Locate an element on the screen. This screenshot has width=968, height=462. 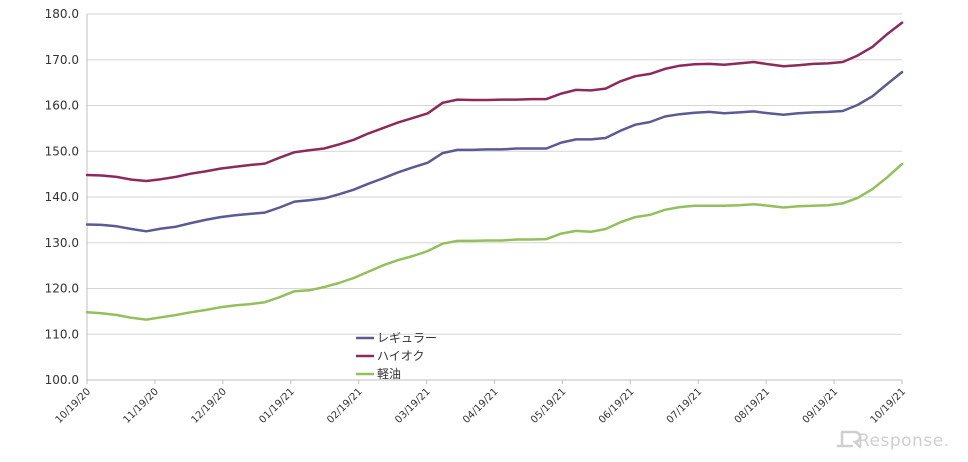
legend-label: レギュラー is located at coordinates (407, 338).